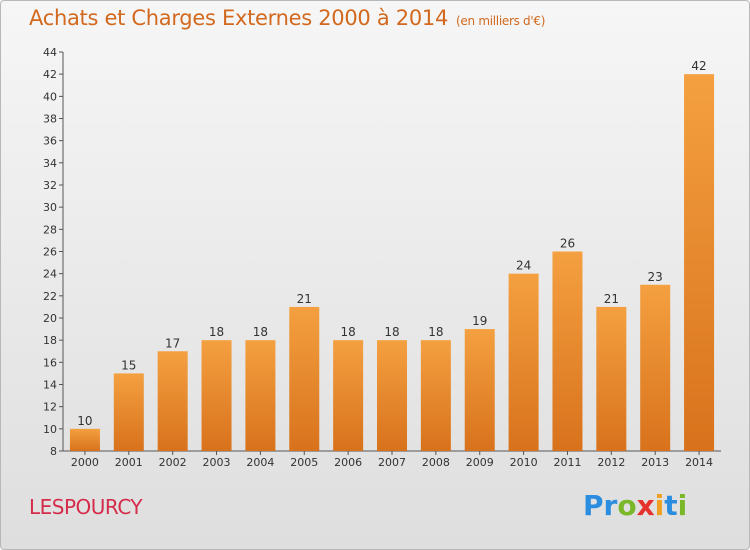 This screenshot has width=750, height=550. Describe the element at coordinates (392, 395) in the screenshot. I see `bar-2007` at that location.